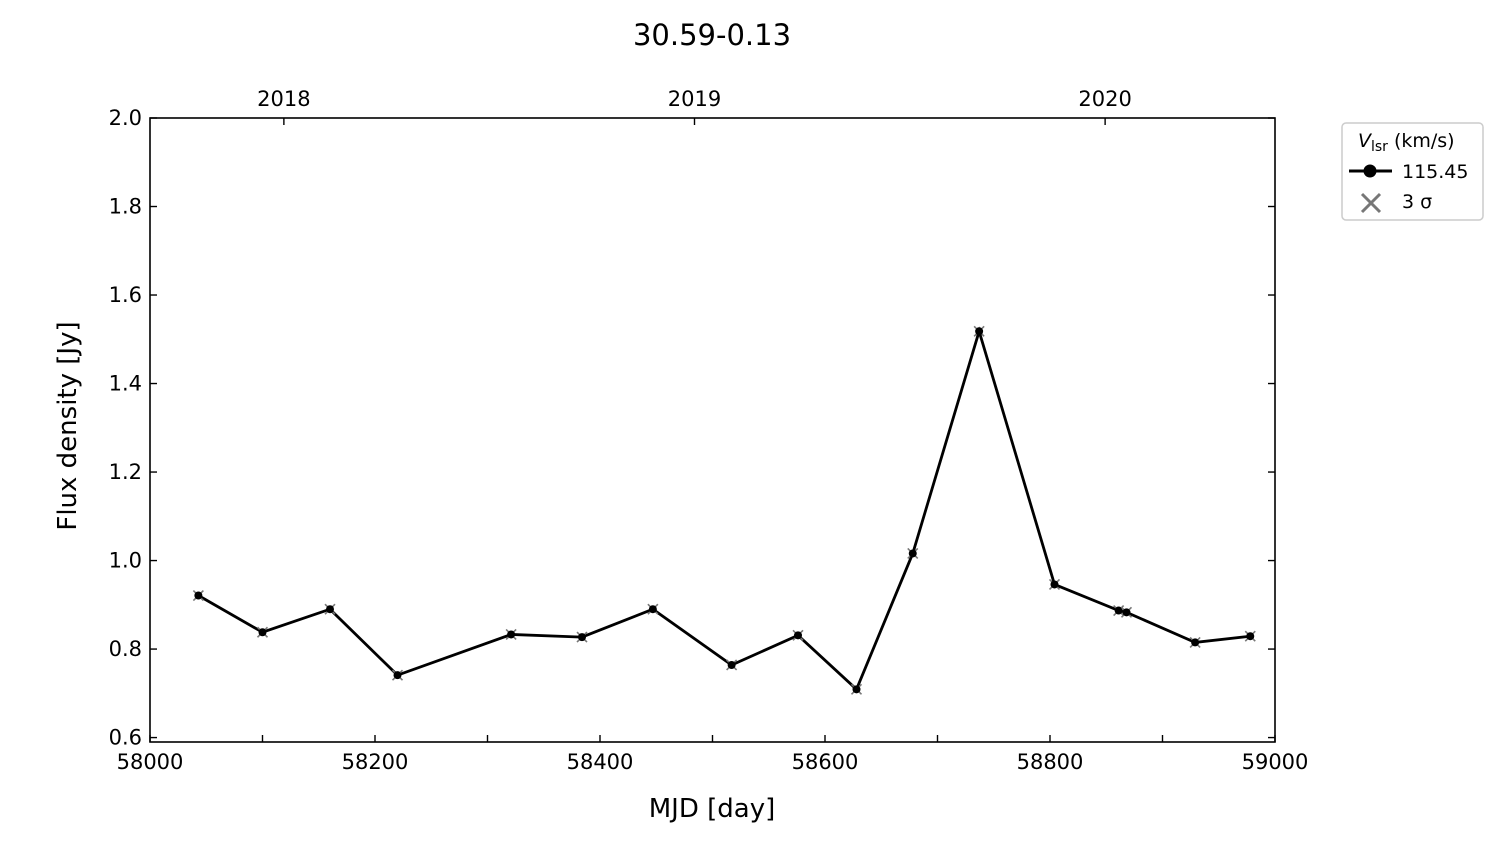 The width and height of the screenshot is (1500, 848). What do you see at coordinates (125, 295) in the screenshot?
I see `y-tick-label: 1.6` at bounding box center [125, 295].